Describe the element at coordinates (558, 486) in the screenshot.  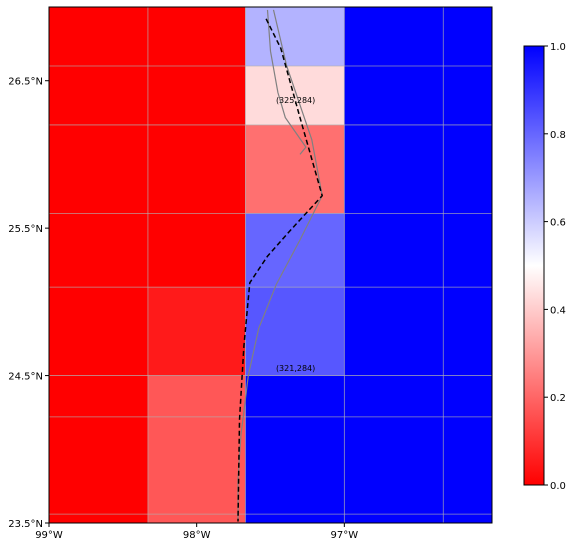
I see `colorbar-tick-label: 0.0` at that location.